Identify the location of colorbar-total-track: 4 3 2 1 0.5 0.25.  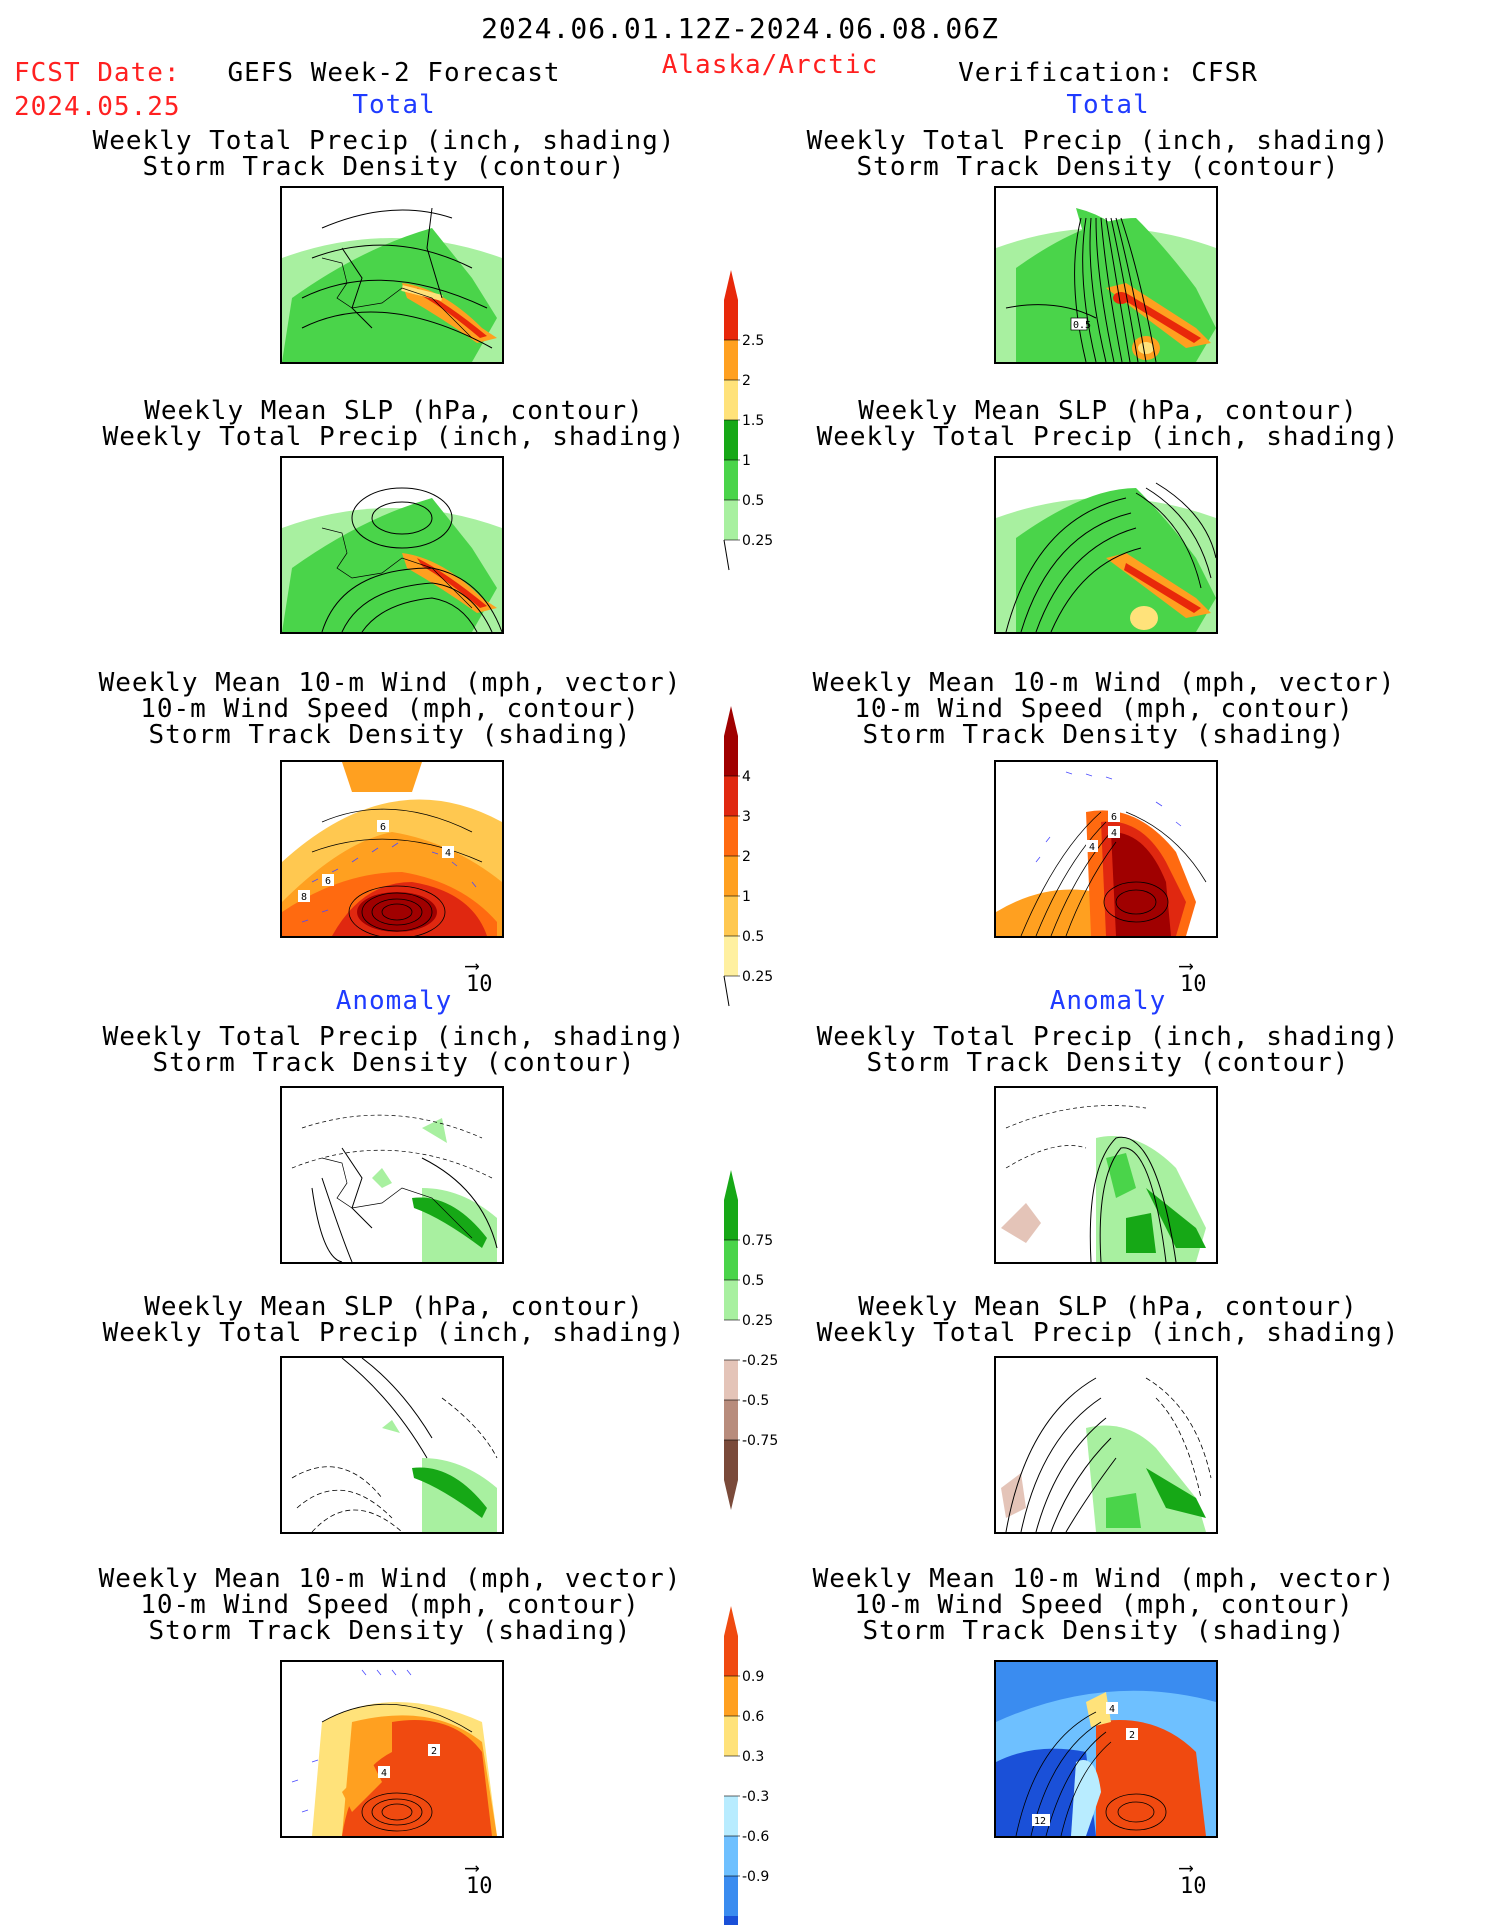
(750, 856).